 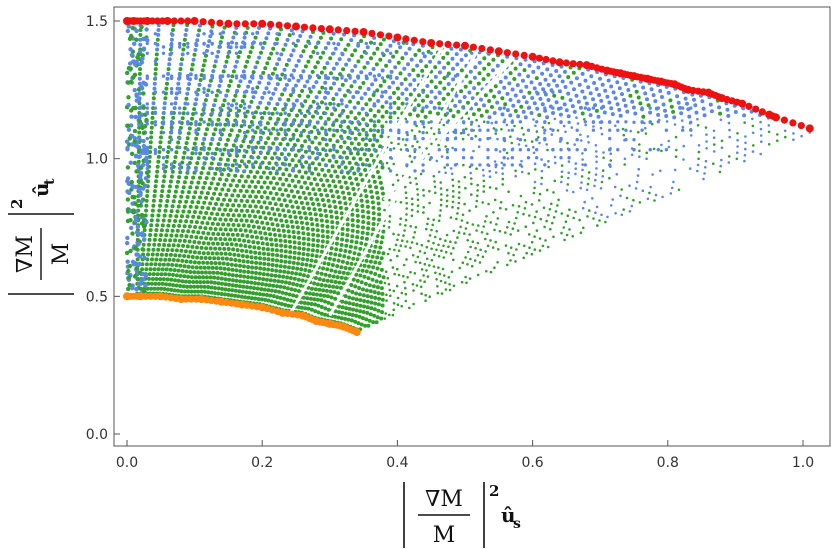 I want to click on x-tick-label: 0.4, so click(x=397, y=463).